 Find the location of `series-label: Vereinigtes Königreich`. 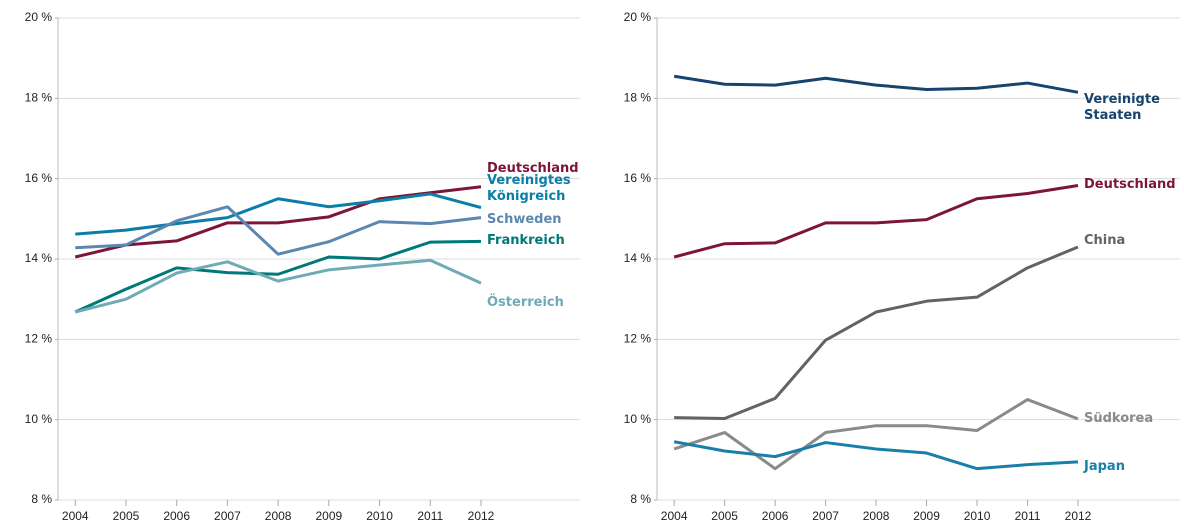

series-label: Vereinigtes Königreich is located at coordinates (529, 188).